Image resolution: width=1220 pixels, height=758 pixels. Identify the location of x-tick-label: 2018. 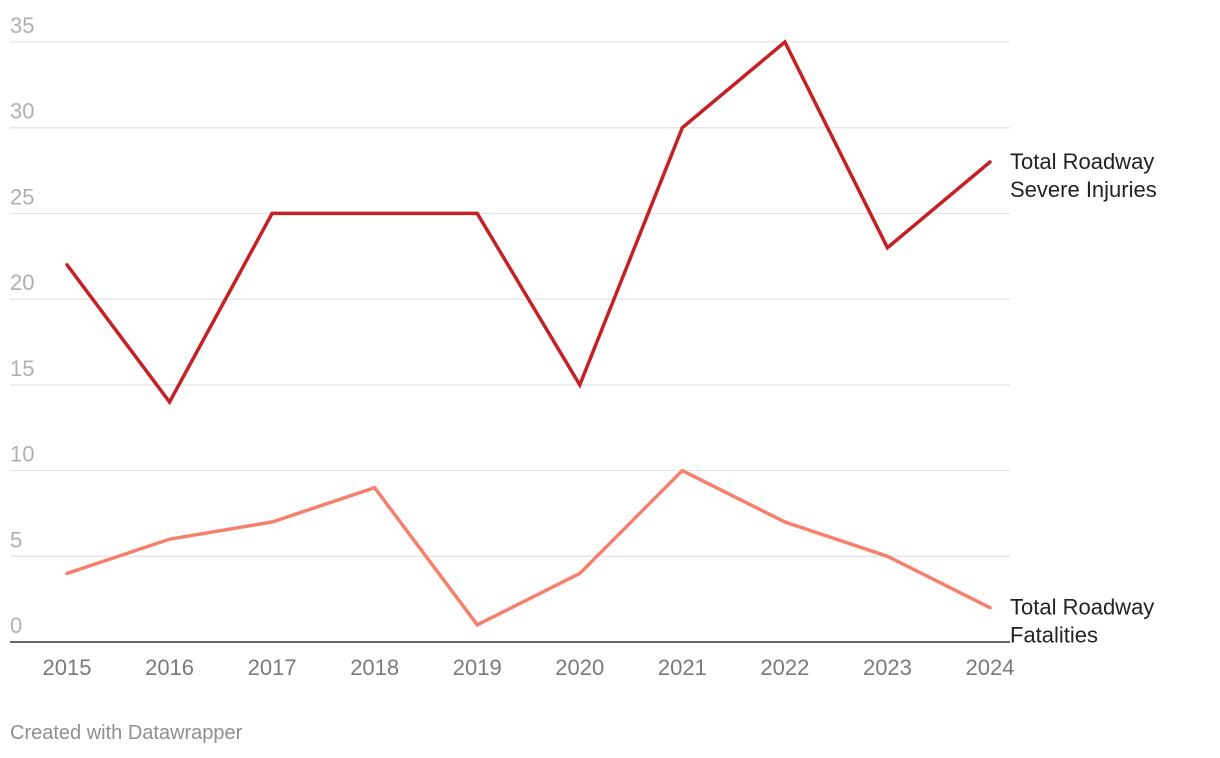
(374, 667).